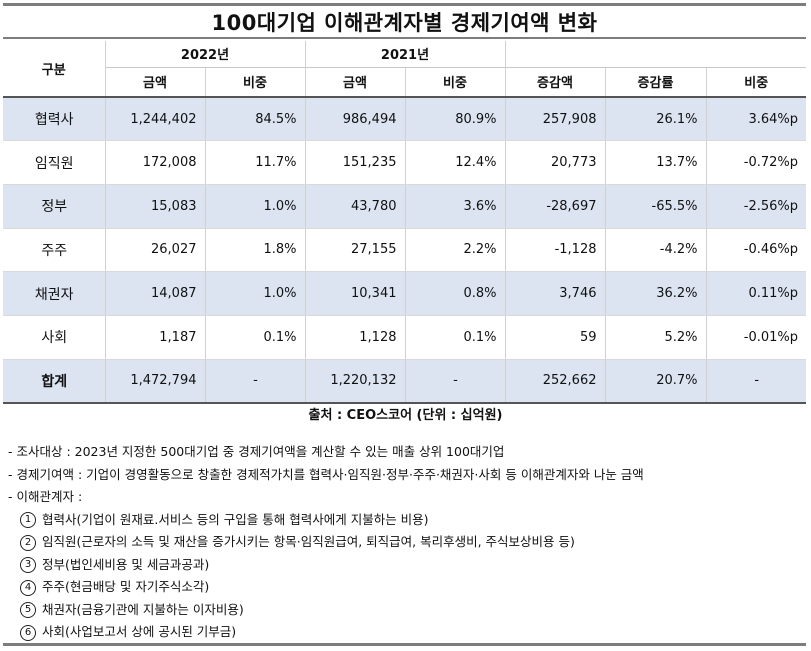 The image size is (811, 651). What do you see at coordinates (126, 564) in the screenshot?
I see `stakeholder-text: 정부(법인세비용 및 세금과공과)` at bounding box center [126, 564].